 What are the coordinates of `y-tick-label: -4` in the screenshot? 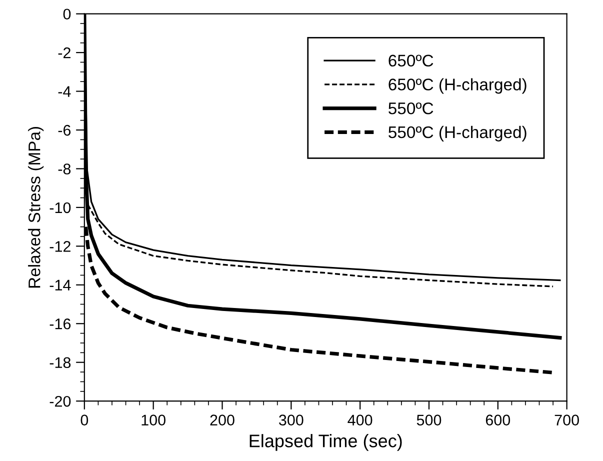 It's located at (64, 91).